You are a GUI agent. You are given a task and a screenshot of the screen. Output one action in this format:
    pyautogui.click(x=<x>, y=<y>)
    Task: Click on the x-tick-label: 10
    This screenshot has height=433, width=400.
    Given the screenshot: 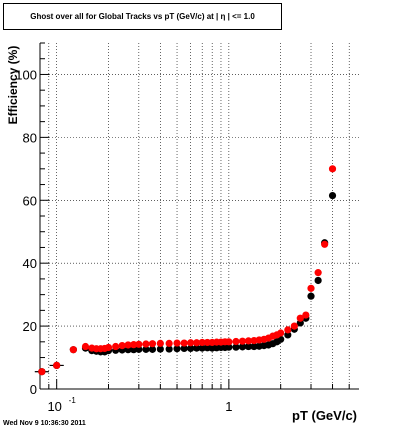 What is the action you would take?
    pyautogui.click(x=54, y=406)
    